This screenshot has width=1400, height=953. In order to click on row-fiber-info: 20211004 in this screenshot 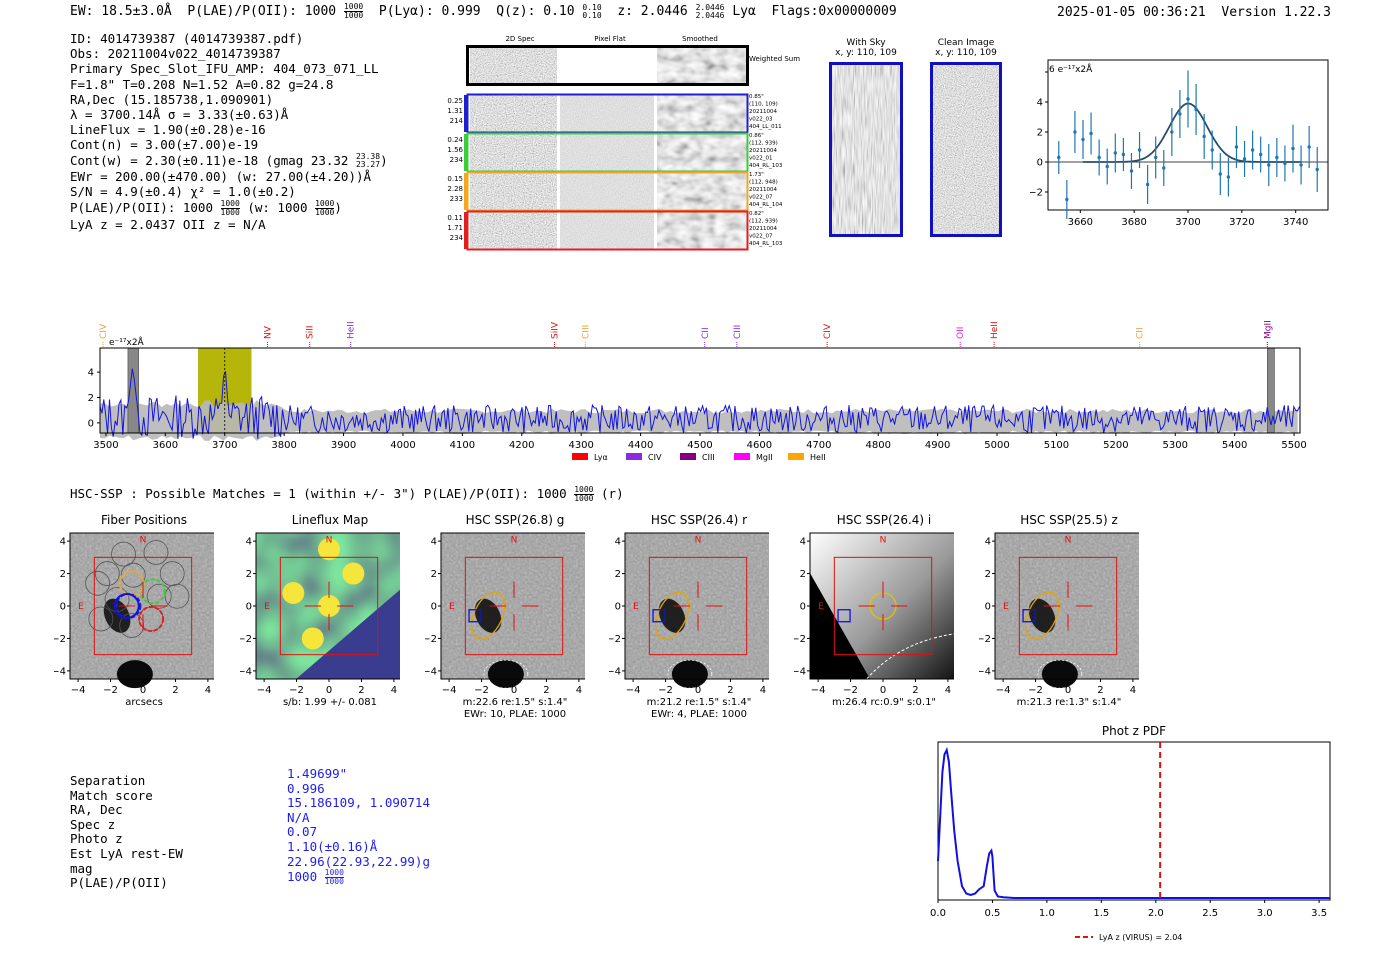, I will do `click(763, 190)`.